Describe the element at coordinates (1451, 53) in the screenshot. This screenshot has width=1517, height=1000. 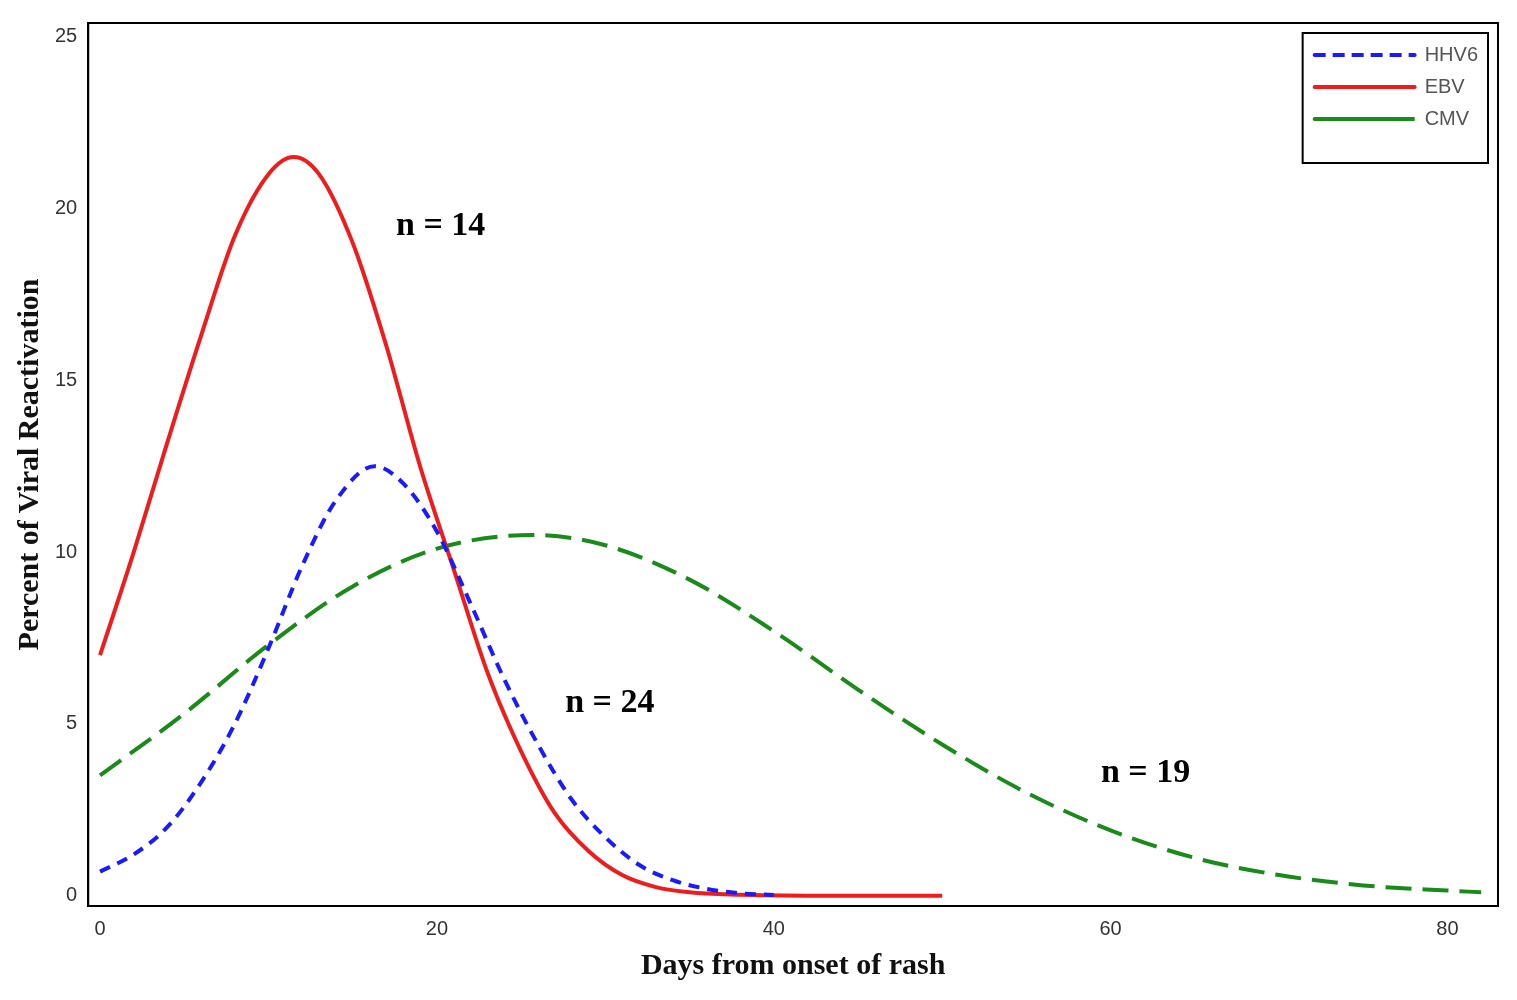
I see `legend-label: HHV6` at that location.